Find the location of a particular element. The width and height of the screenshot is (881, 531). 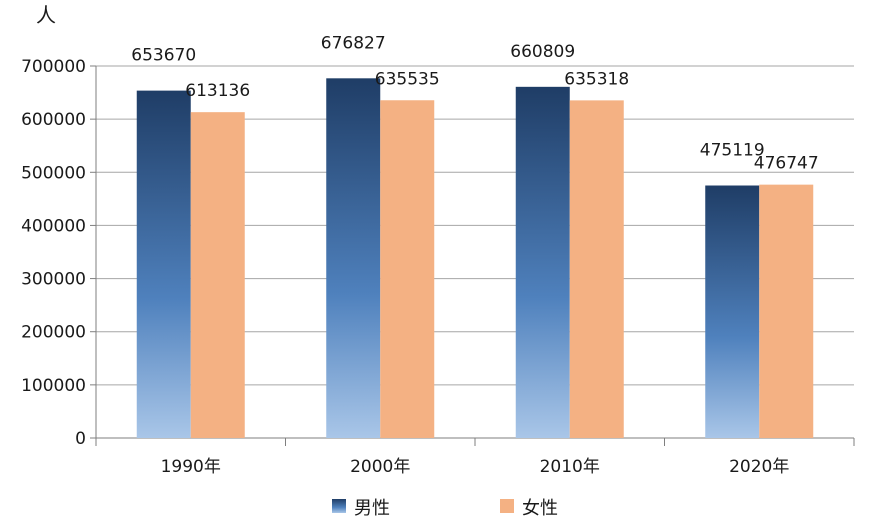

y-tick-label: 500000 is located at coordinates (53, 173).